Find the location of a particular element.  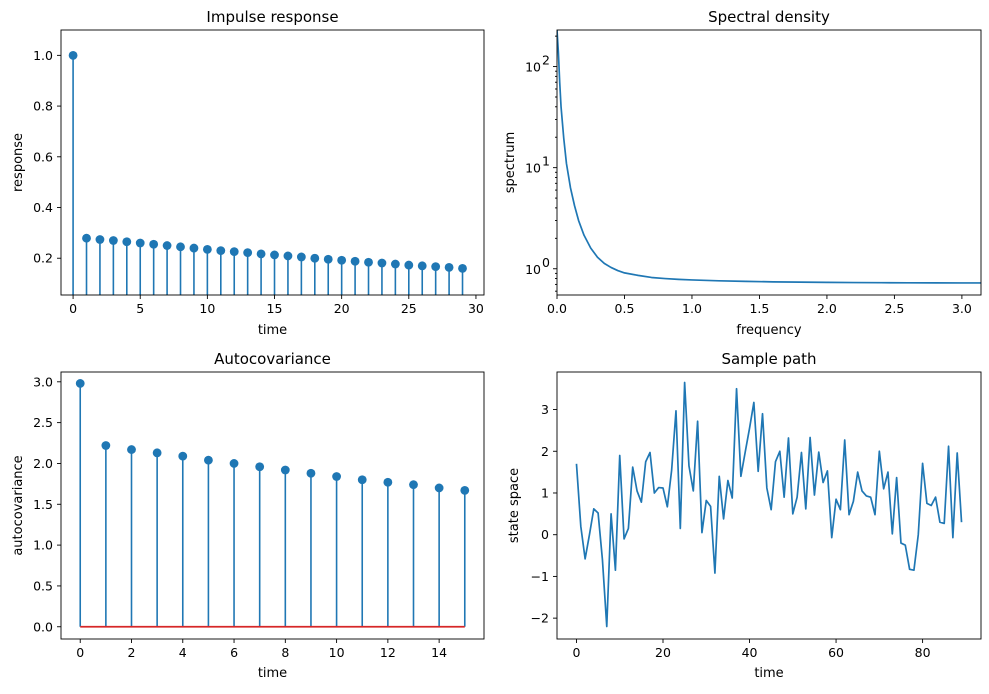

sample-series-line is located at coordinates (769, 504).